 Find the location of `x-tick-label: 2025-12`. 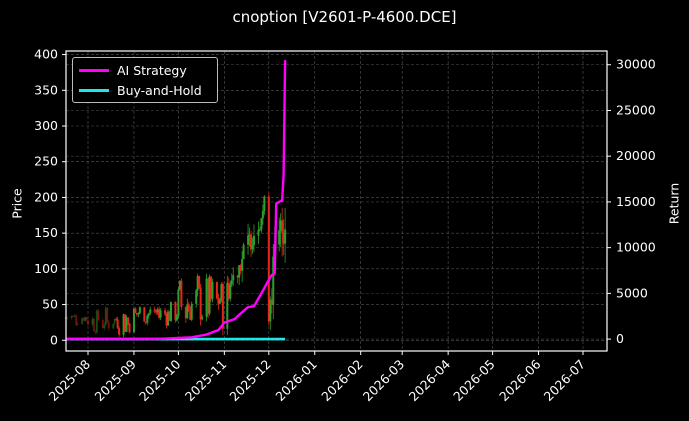

x-tick-label: 2025-12 is located at coordinates (250, 381).